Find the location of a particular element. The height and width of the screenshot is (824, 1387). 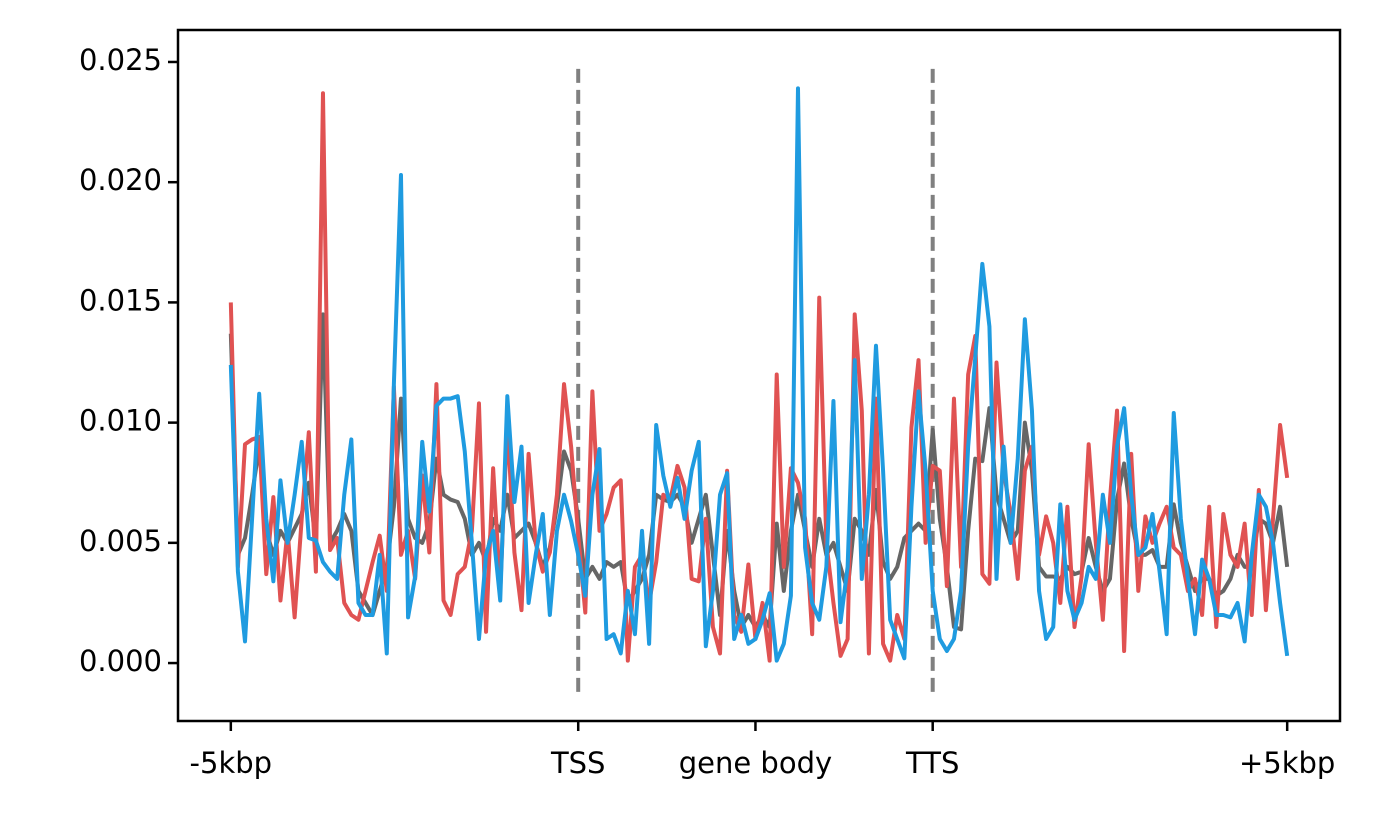

y-tick-label: 0.010 is located at coordinates (120, 421).